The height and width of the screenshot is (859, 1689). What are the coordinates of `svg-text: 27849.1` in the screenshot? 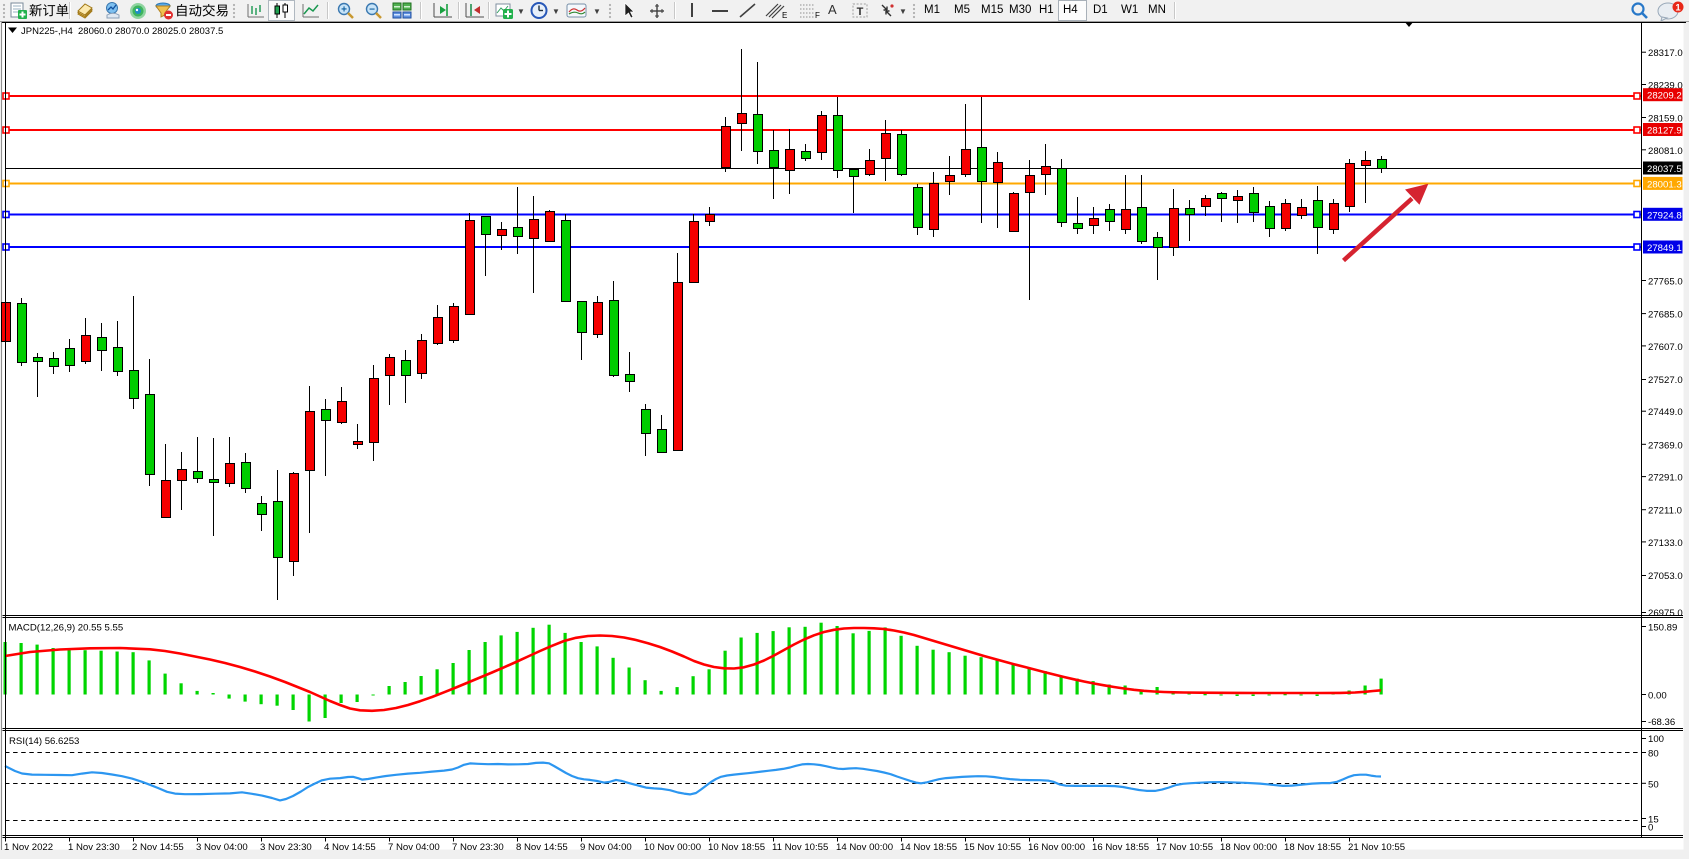 It's located at (1664, 248).